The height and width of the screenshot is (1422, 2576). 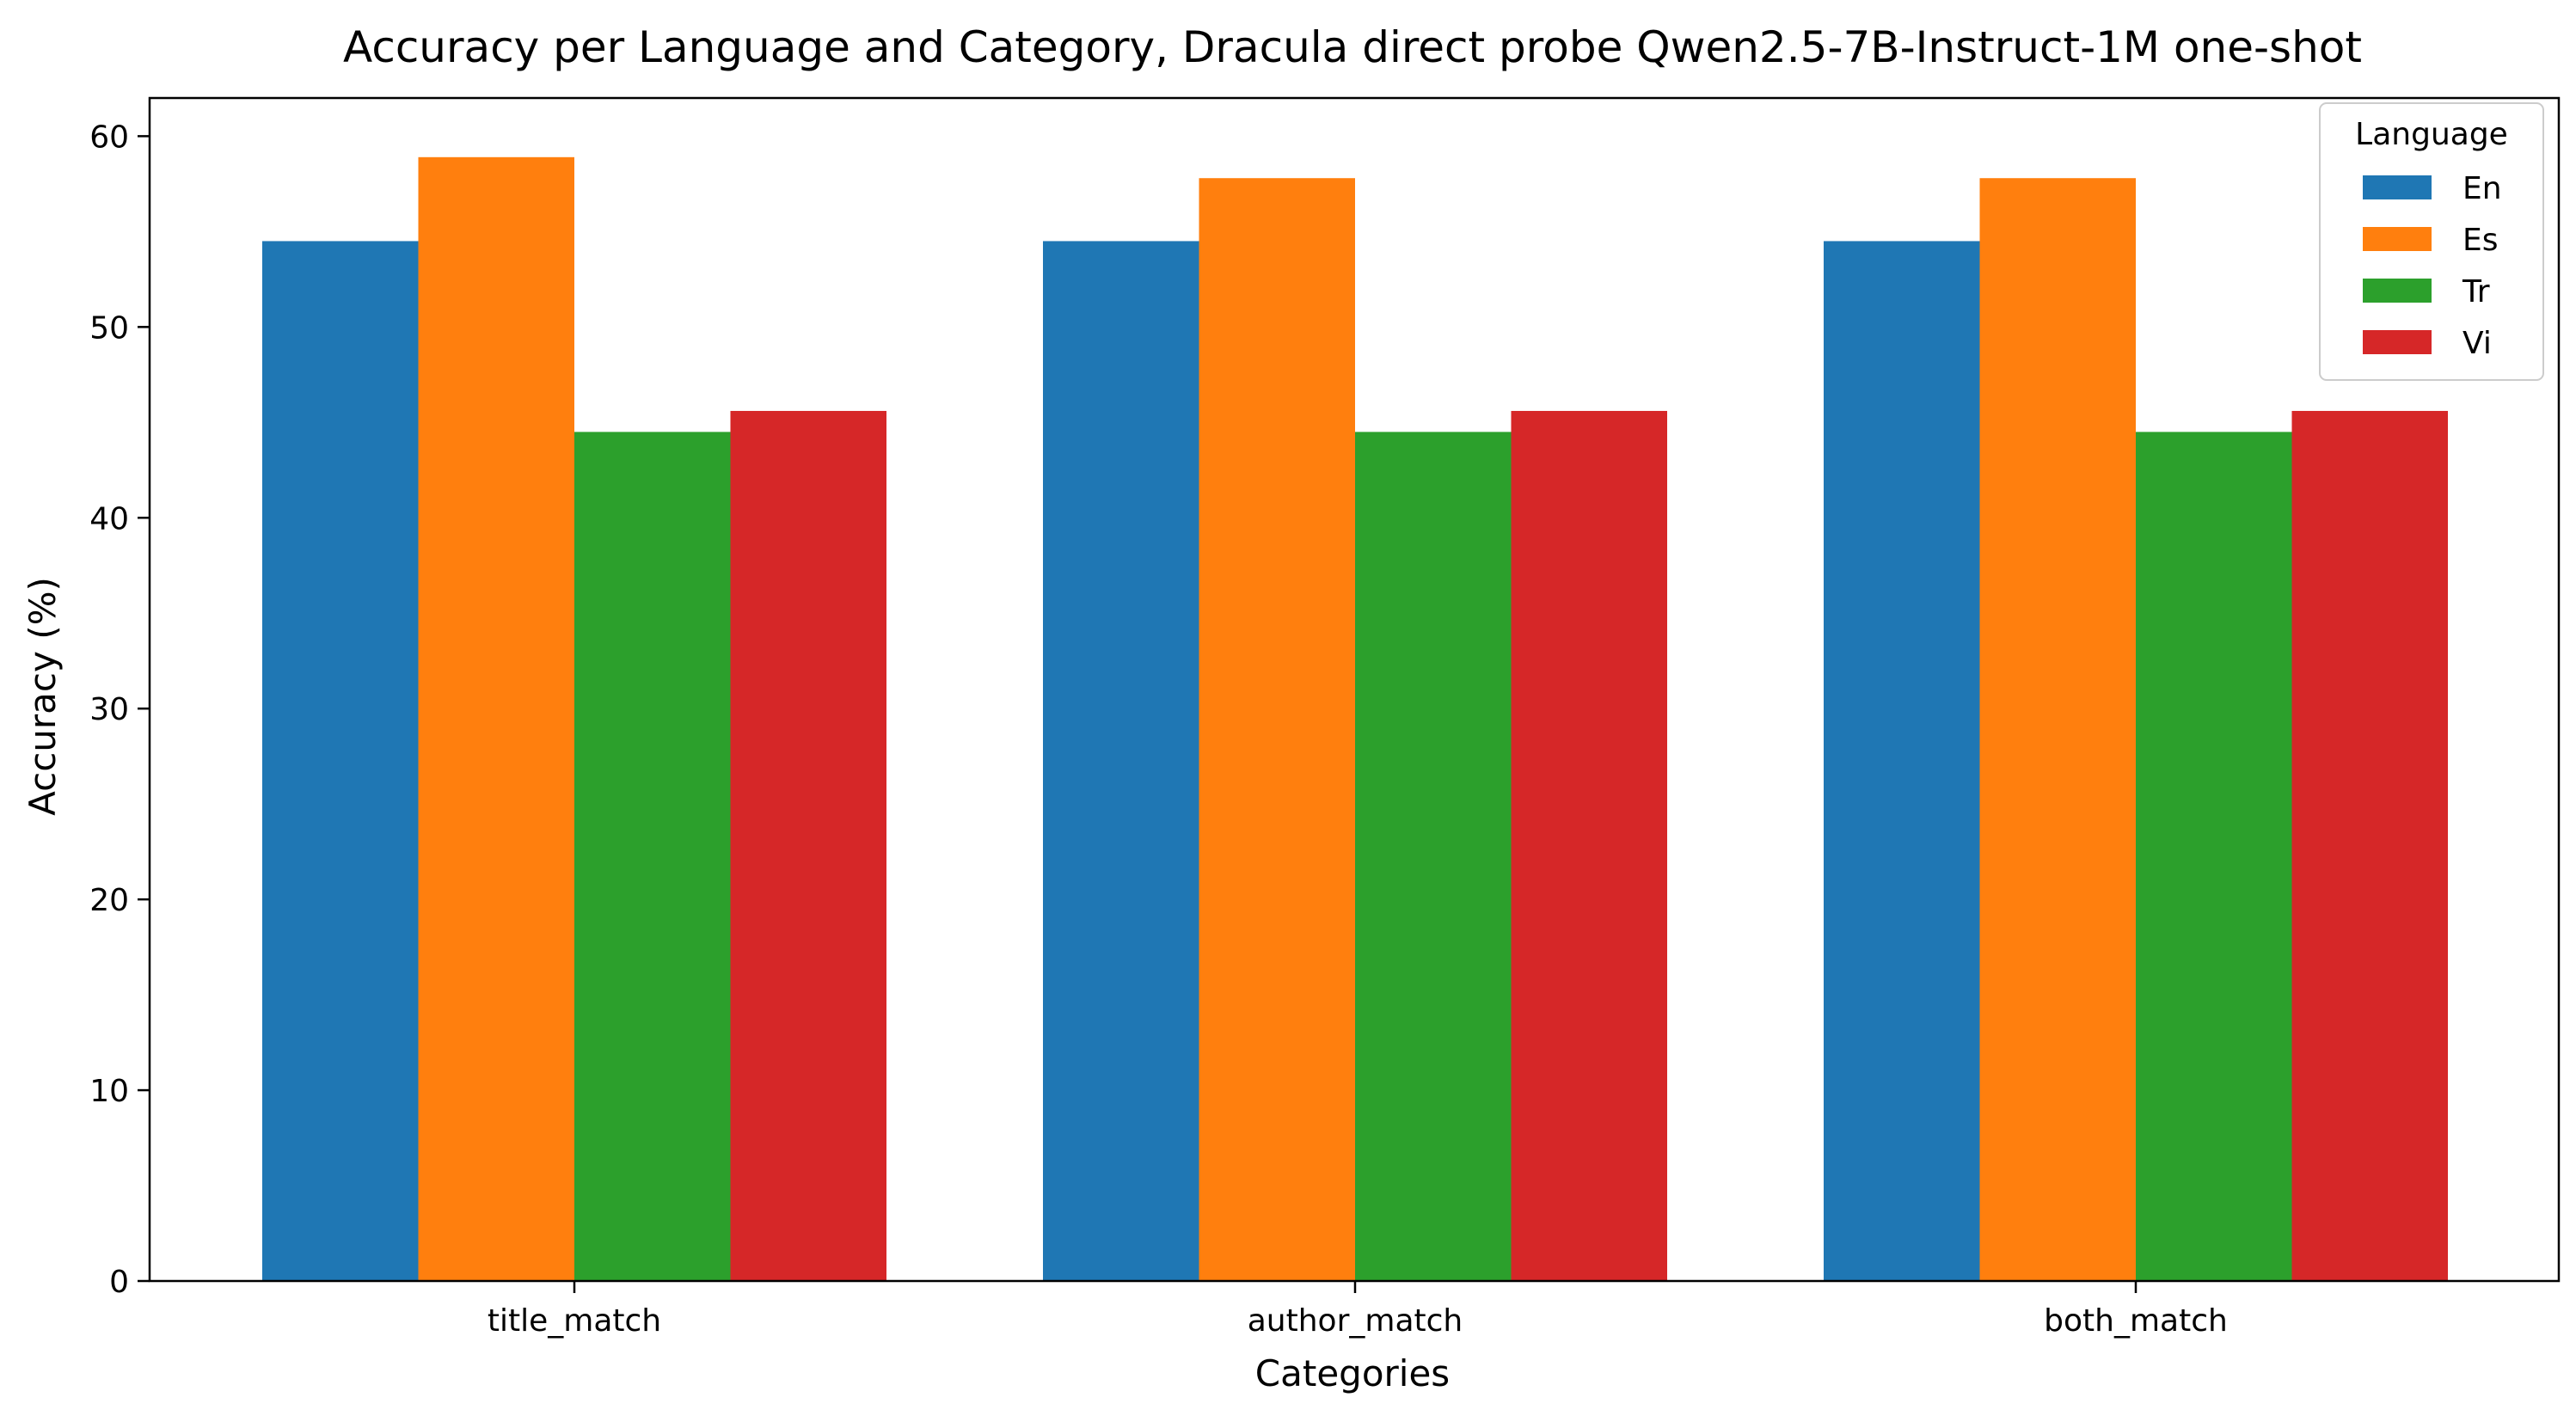 What do you see at coordinates (109, 518) in the screenshot?
I see `y-tick-label: 40` at bounding box center [109, 518].